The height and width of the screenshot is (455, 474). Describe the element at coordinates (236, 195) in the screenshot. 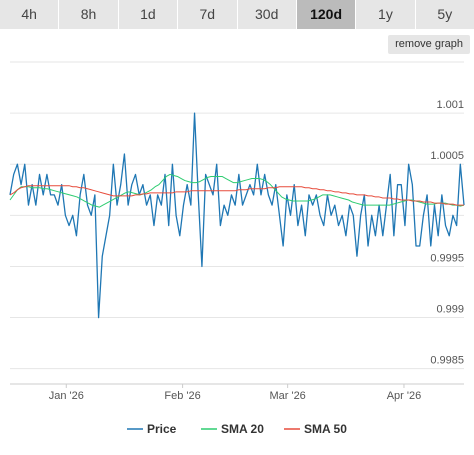

I see `sma-50-line` at that location.